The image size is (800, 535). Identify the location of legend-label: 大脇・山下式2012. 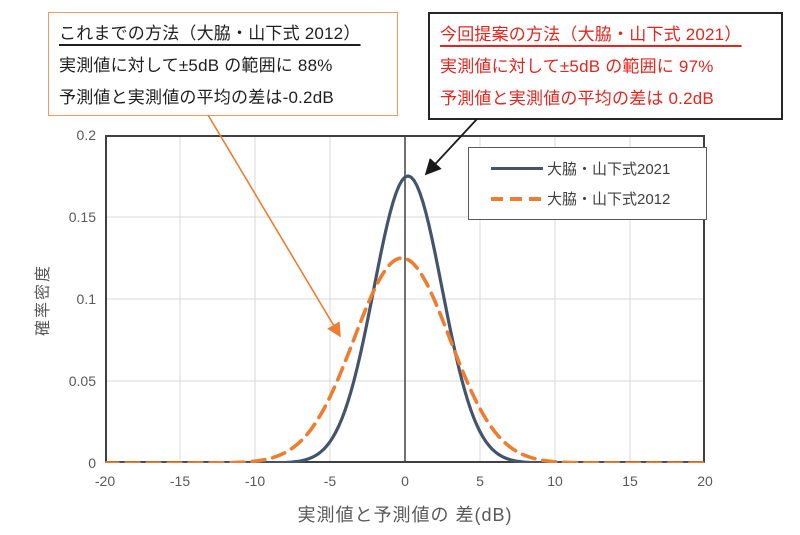
(609, 200).